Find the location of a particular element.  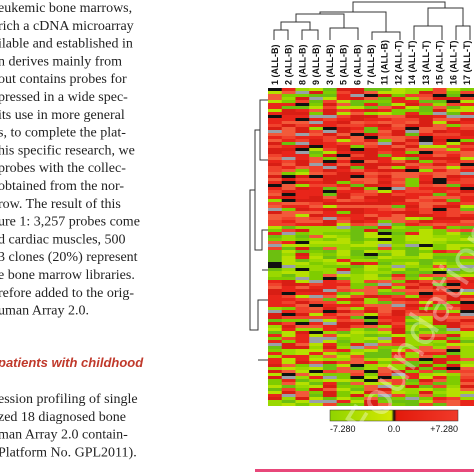

body-line: his specific research, we is located at coordinates (67, 150).